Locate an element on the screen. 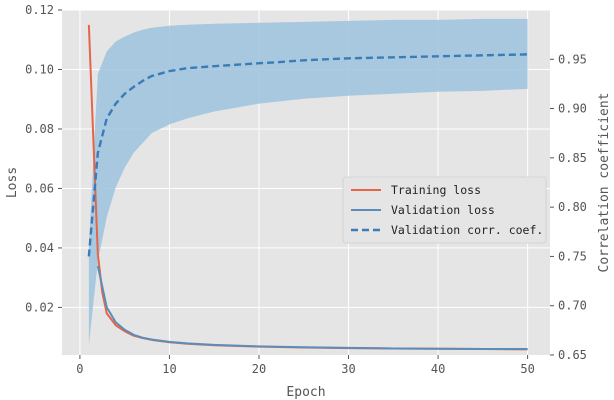  y-tick-label: 0.08 is located at coordinates (39, 129).